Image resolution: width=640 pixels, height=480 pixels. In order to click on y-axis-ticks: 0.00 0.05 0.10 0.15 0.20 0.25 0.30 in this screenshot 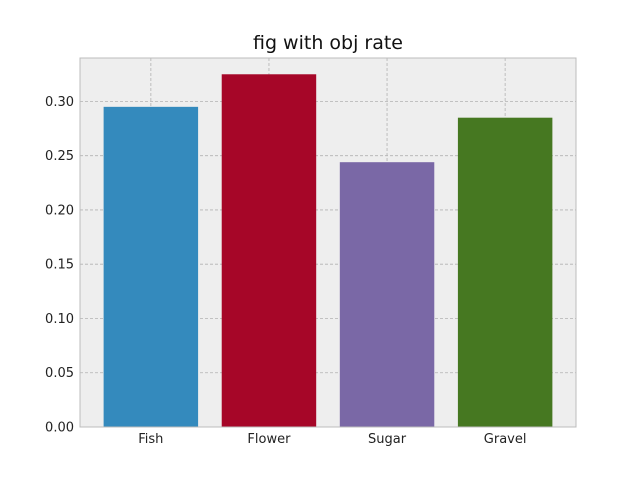, I will do `click(59, 265)`.